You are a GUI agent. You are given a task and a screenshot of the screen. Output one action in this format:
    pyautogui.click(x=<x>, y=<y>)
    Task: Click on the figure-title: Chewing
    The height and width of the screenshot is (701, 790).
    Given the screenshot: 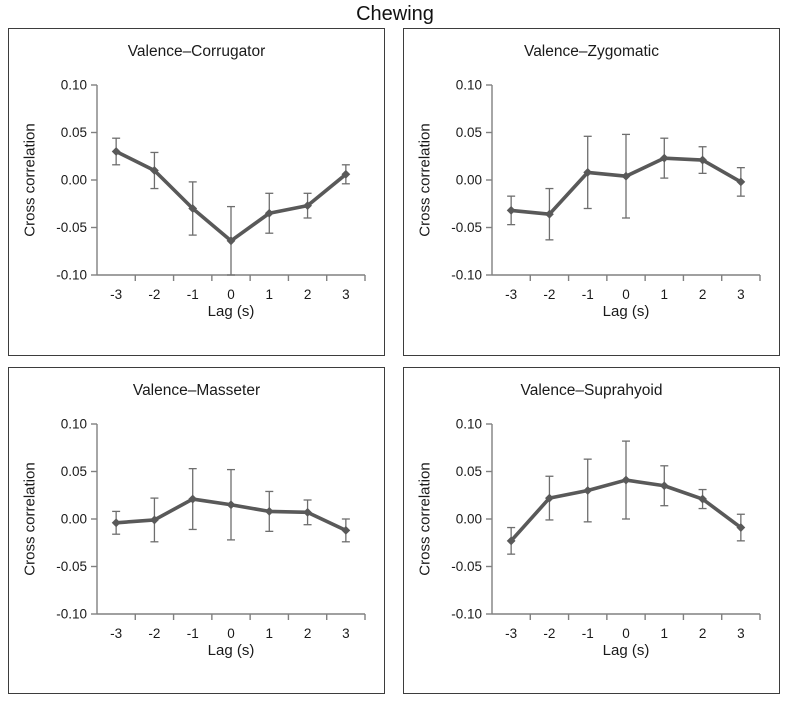 What is the action you would take?
    pyautogui.click(x=395, y=14)
    